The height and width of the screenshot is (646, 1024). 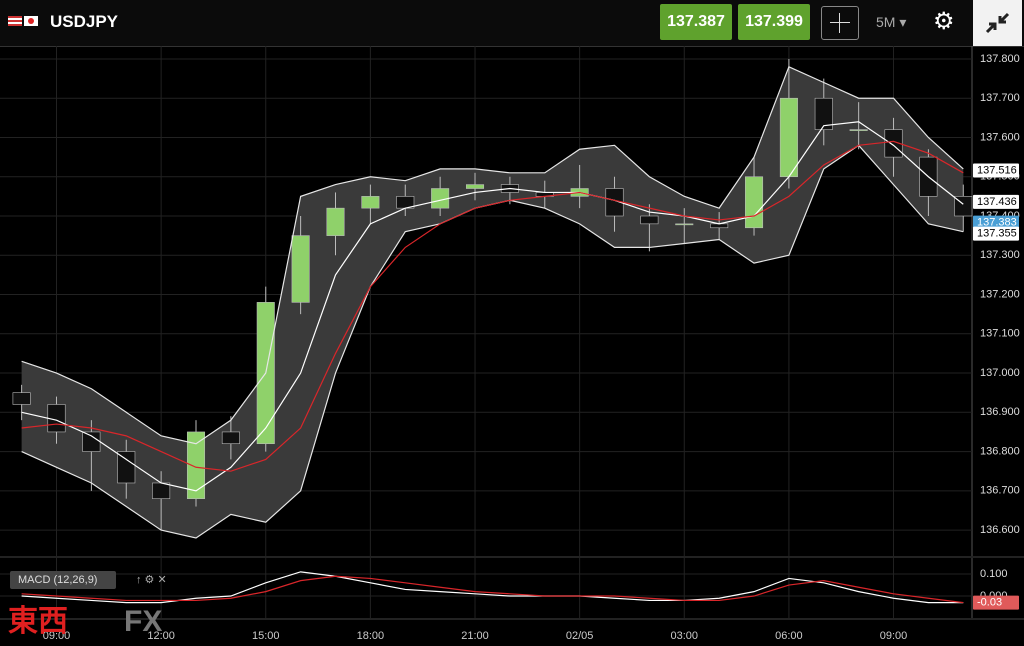 I want to click on indicator-chip, so click(x=63, y=580).